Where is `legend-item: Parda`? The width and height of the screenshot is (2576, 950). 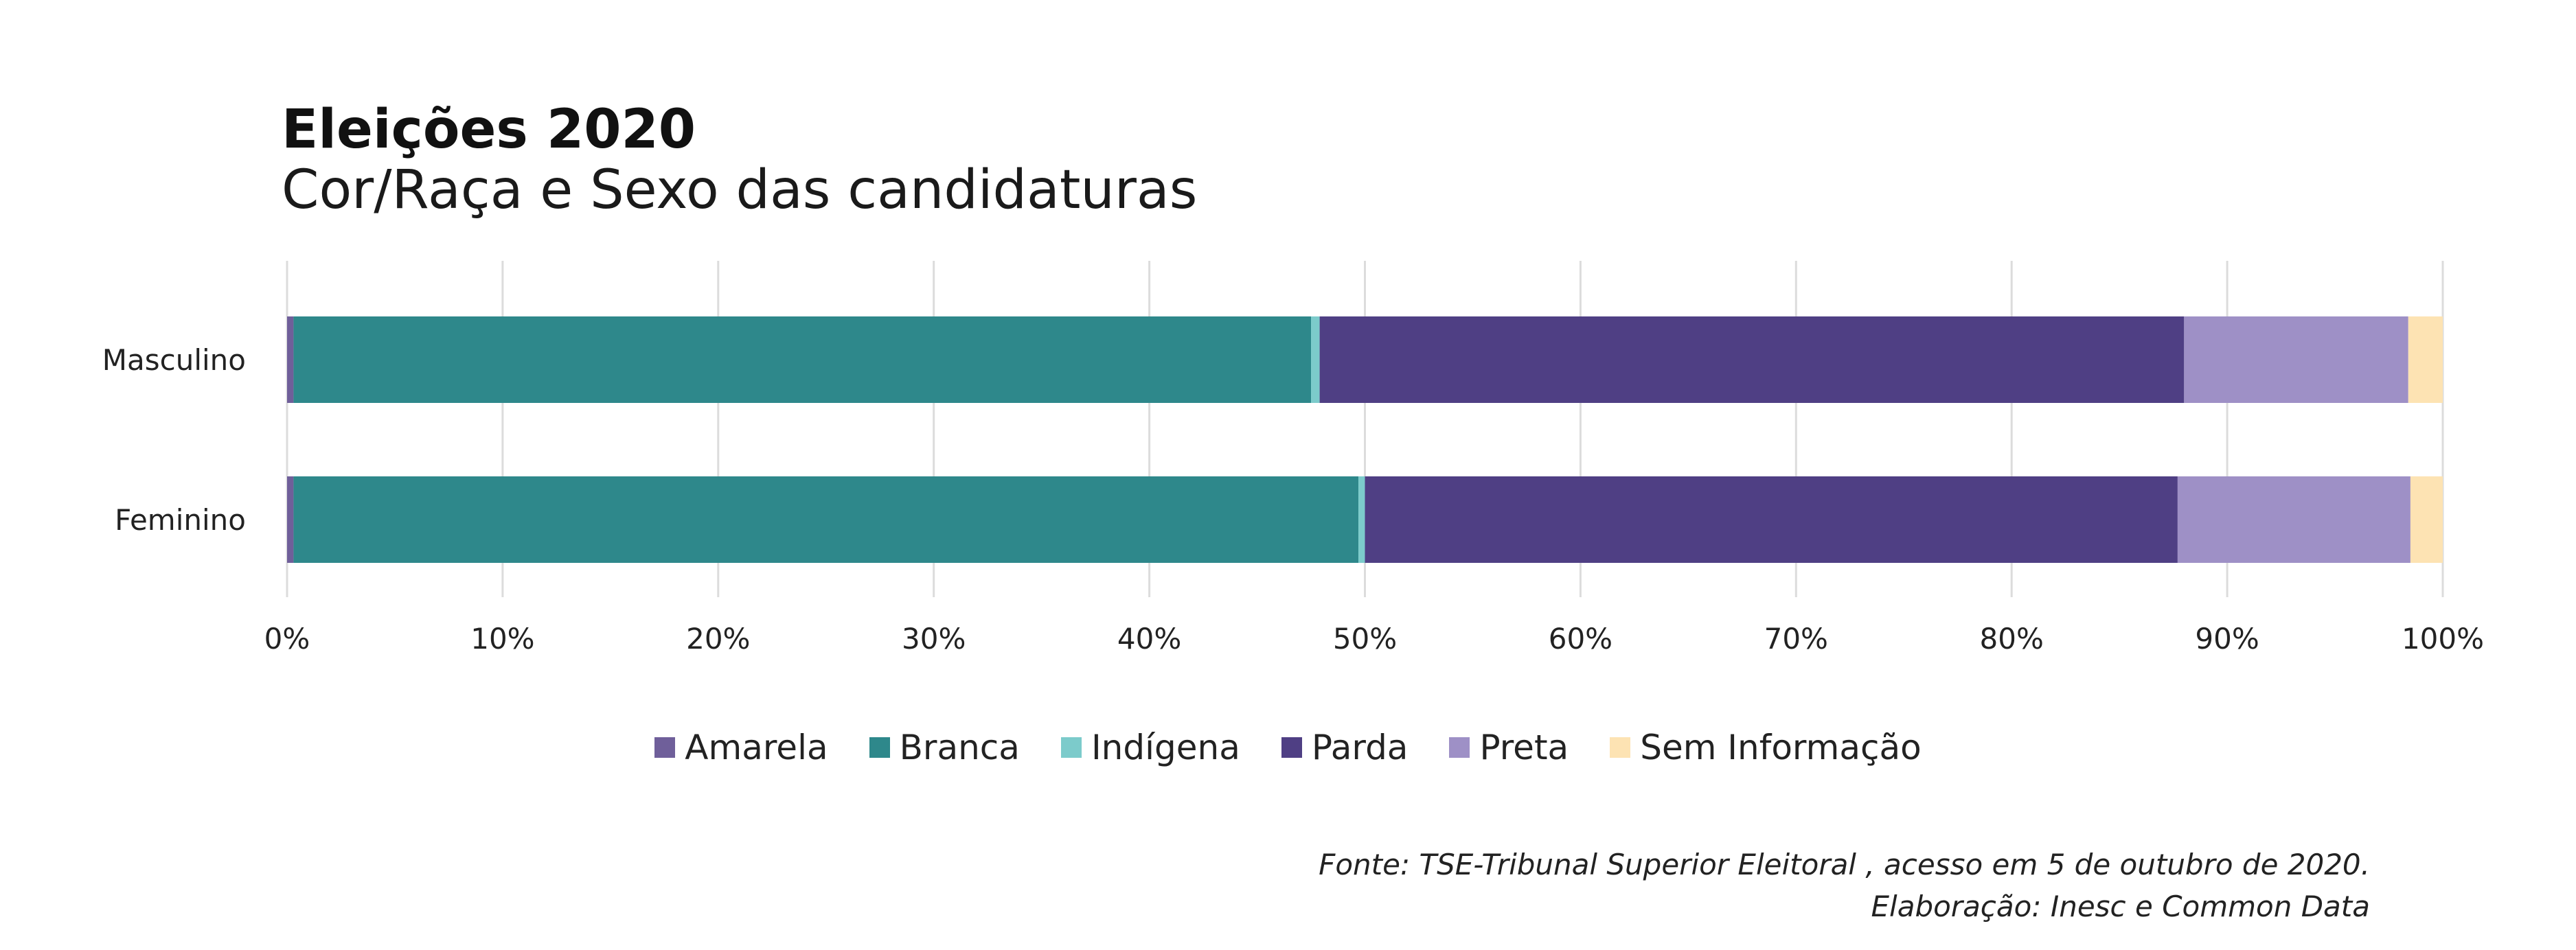
legend-item: Parda is located at coordinates (1345, 747).